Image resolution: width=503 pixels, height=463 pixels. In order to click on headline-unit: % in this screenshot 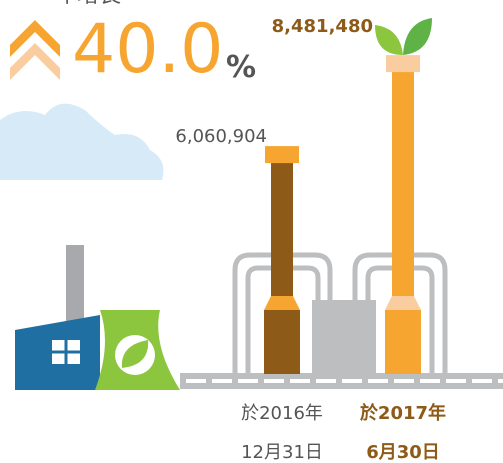, I will do `click(241, 67)`.